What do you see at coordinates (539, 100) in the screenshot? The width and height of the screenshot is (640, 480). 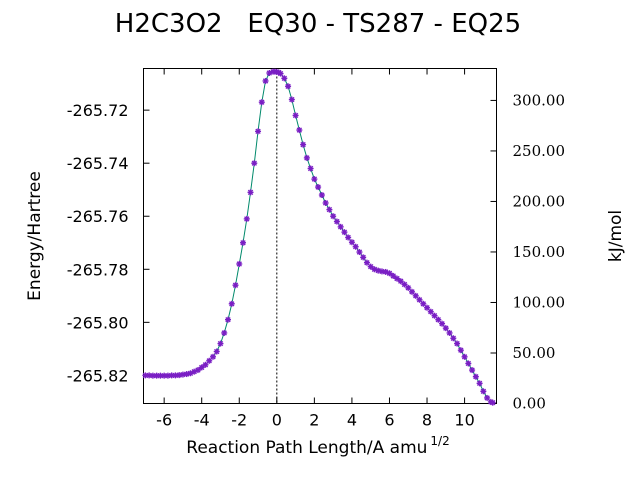 I see `y2-tick-label: 300.00` at bounding box center [539, 100].